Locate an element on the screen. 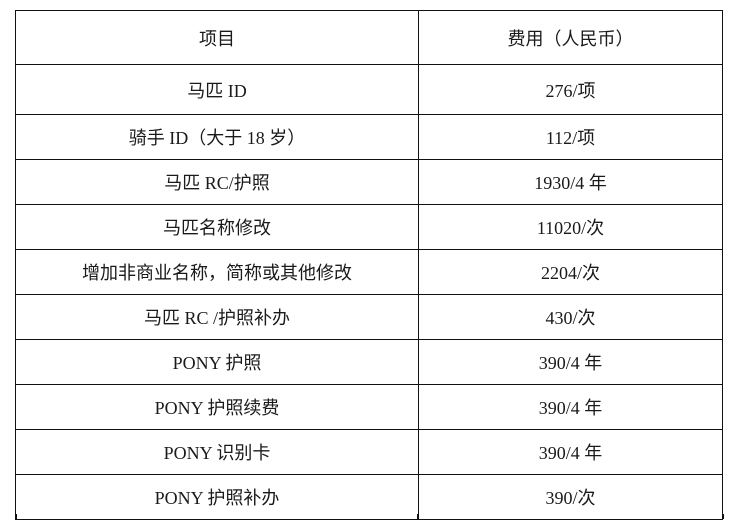 The image size is (746, 528). fee-cell: 11020/次 is located at coordinates (570, 227).